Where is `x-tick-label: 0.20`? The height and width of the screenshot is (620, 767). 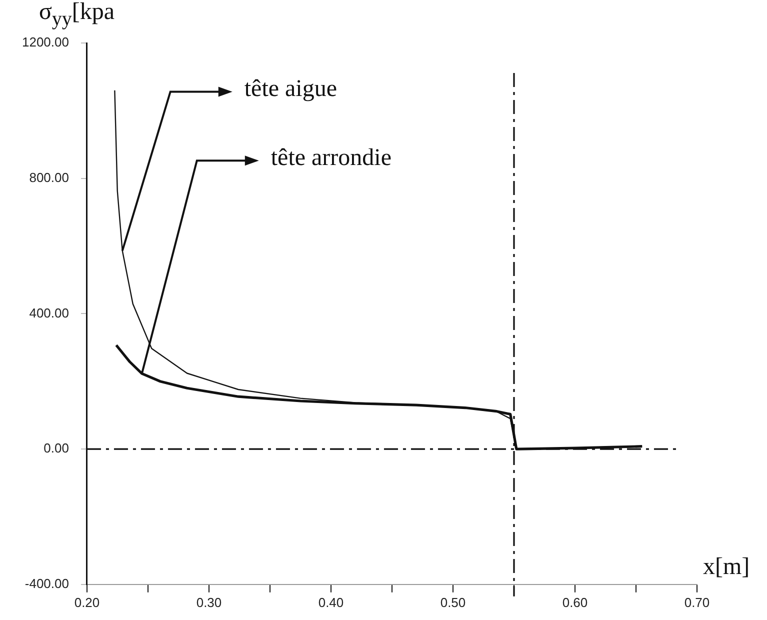 x-tick-label: 0.20 is located at coordinates (87, 602).